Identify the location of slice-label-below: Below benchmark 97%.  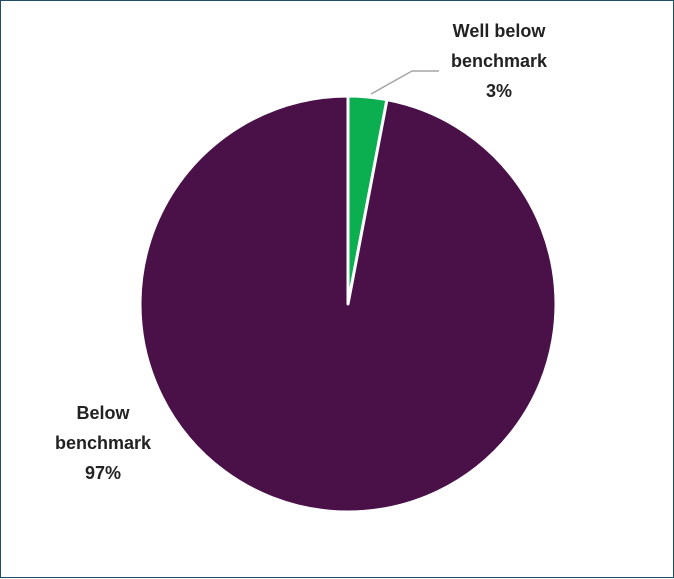
(103, 443).